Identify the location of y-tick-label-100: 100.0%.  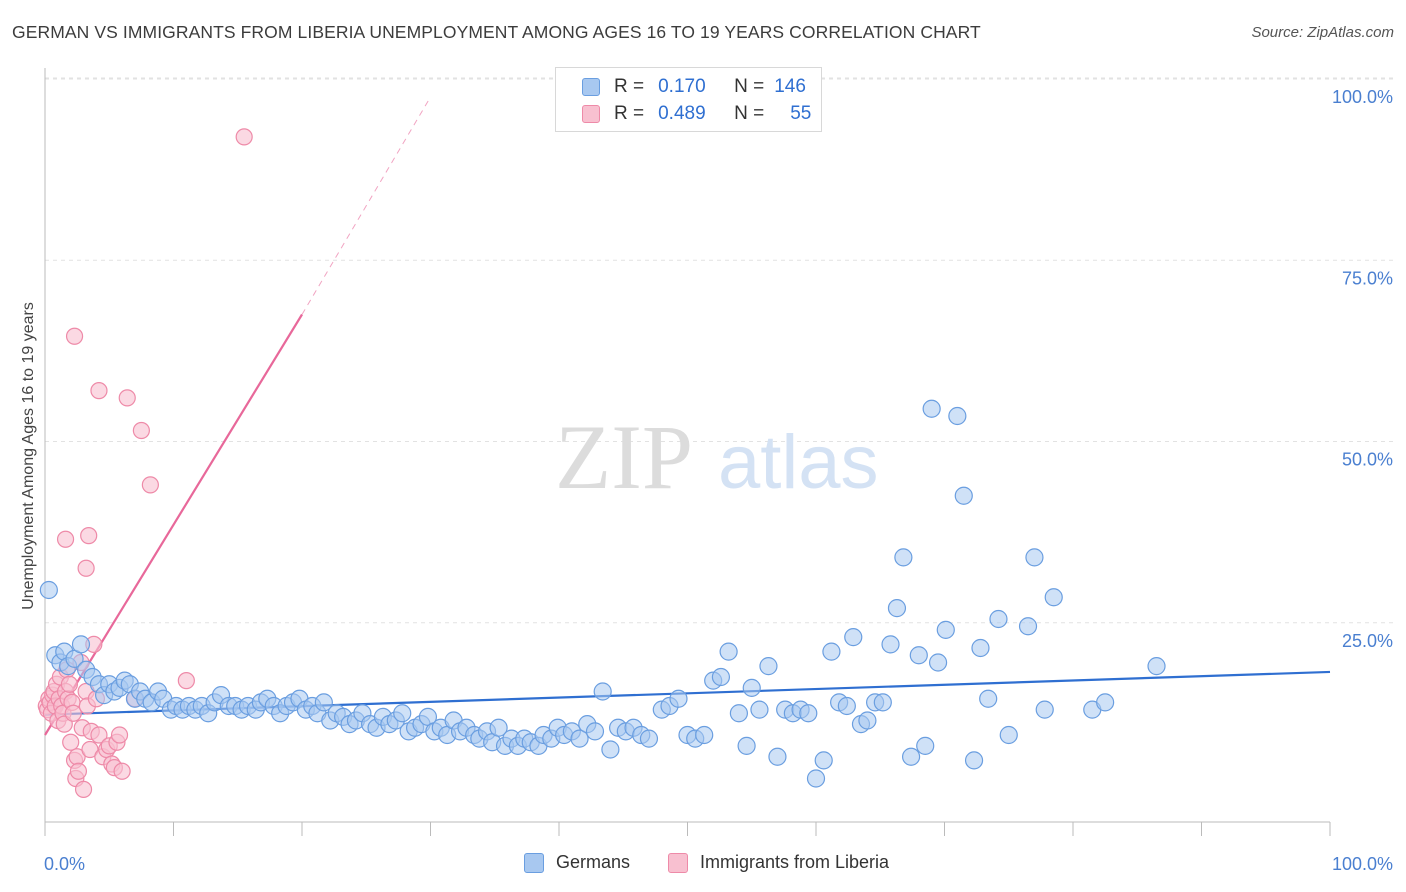
(1362, 97).